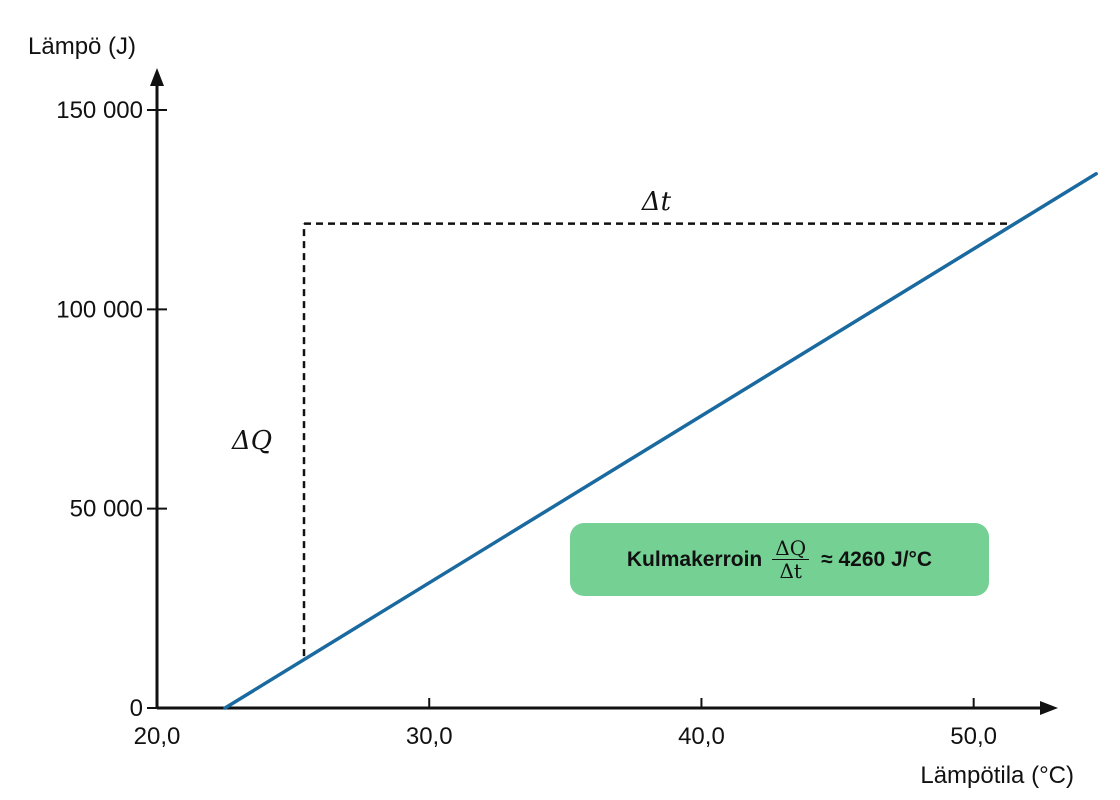  I want to click on slope-annotation: Kulmakerroin ΔQ Δt ≈ 4260 J/°C, so click(779, 559).